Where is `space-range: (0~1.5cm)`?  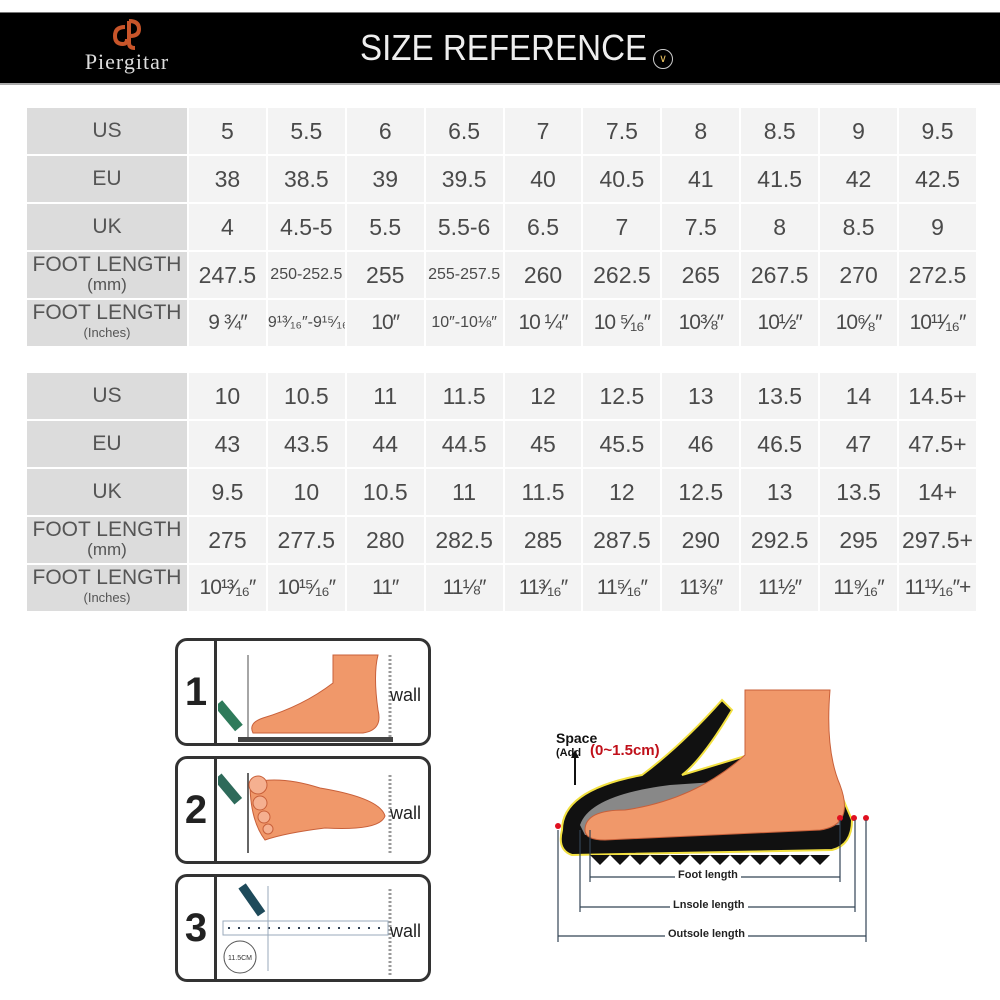
space-range: (0~1.5cm) is located at coordinates (625, 750).